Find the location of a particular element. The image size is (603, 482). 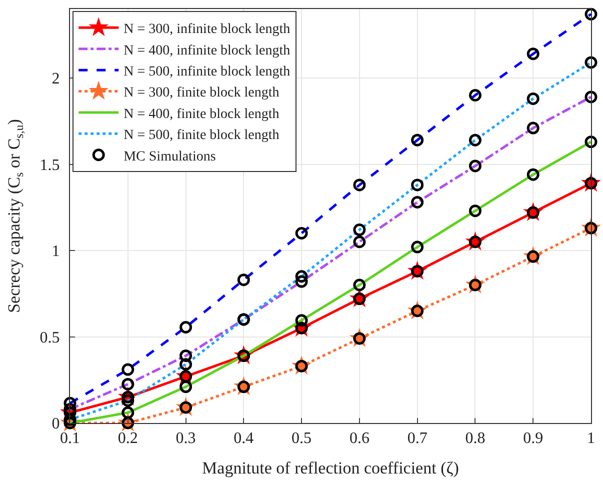

x-tick-label: 0.3 is located at coordinates (186, 439).